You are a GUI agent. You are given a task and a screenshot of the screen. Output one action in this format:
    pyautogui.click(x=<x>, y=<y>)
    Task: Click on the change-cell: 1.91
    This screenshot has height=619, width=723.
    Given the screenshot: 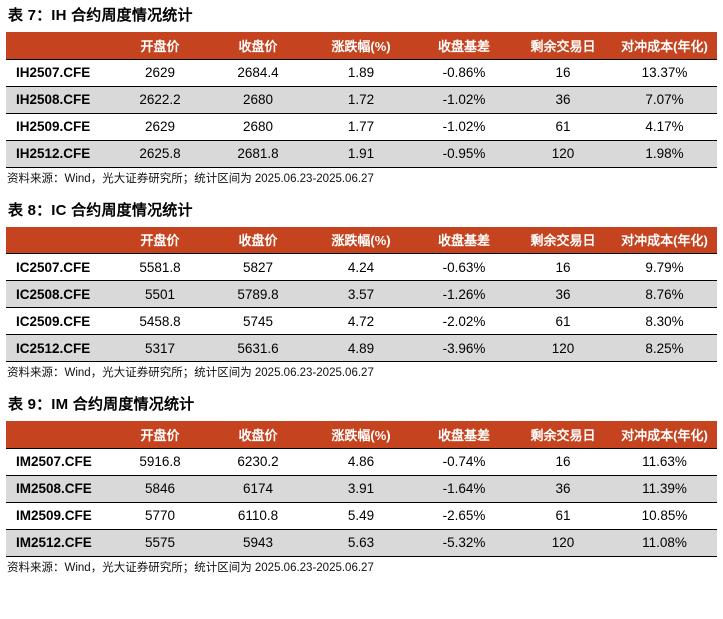 What is the action you would take?
    pyautogui.click(x=361, y=154)
    